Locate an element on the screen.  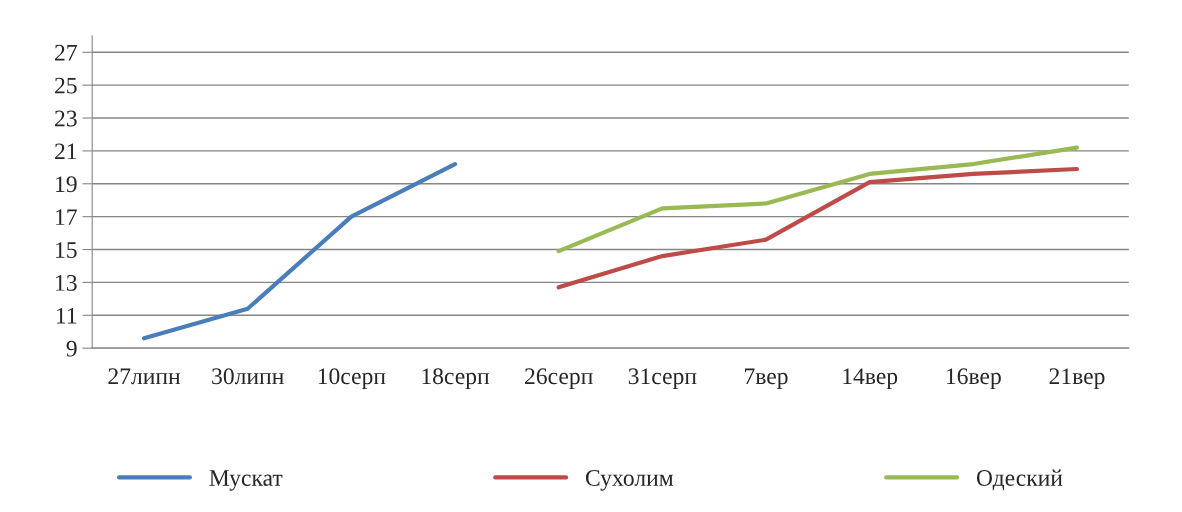
x-tick-label: 21вер is located at coordinates (1077, 379).